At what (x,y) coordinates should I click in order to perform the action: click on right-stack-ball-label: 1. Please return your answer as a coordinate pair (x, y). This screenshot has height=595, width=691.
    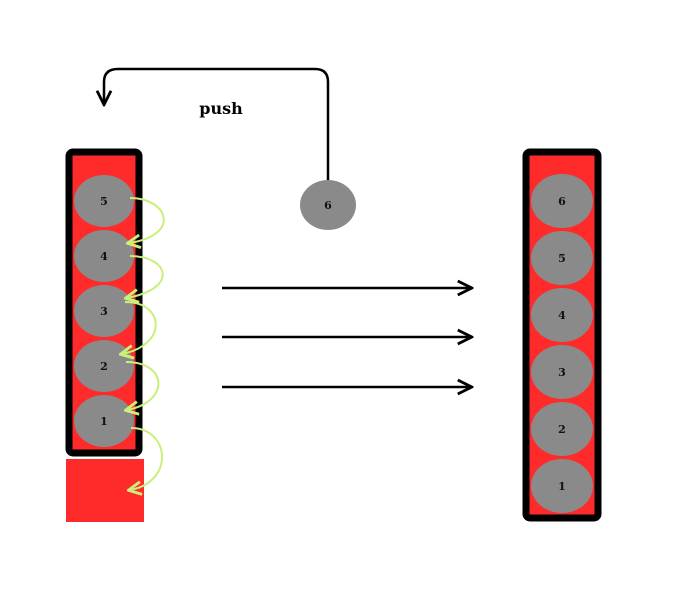
    Looking at the image, I should click on (562, 486).